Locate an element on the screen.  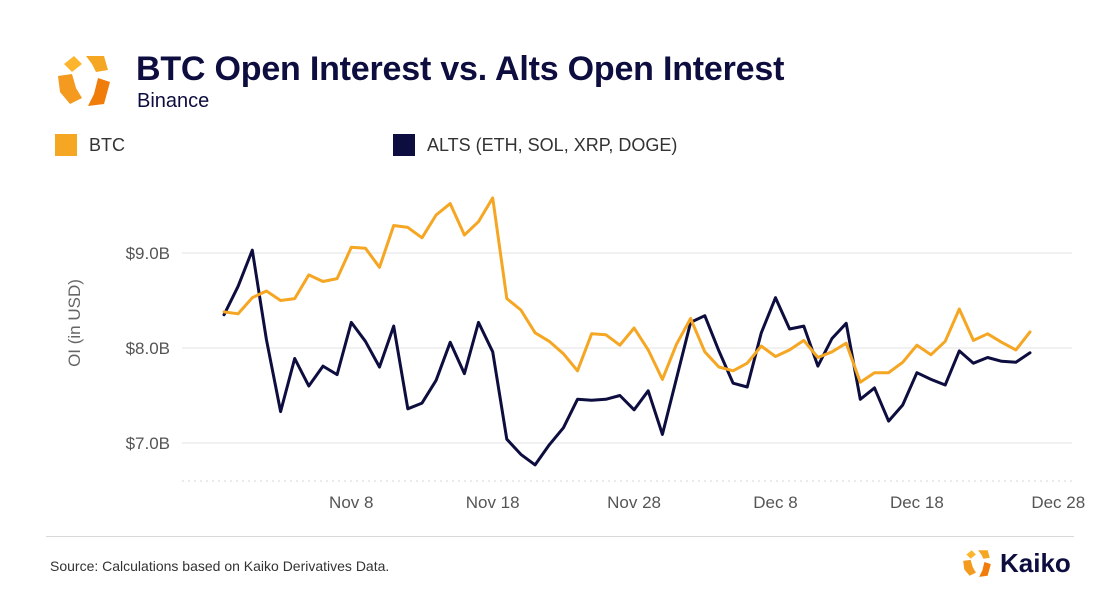
legend-swatch-btc is located at coordinates (66, 145).